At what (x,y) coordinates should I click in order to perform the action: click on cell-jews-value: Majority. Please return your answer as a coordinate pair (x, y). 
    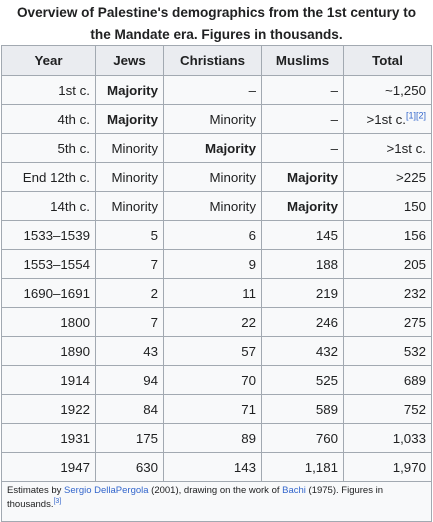
    Looking at the image, I should click on (132, 90).